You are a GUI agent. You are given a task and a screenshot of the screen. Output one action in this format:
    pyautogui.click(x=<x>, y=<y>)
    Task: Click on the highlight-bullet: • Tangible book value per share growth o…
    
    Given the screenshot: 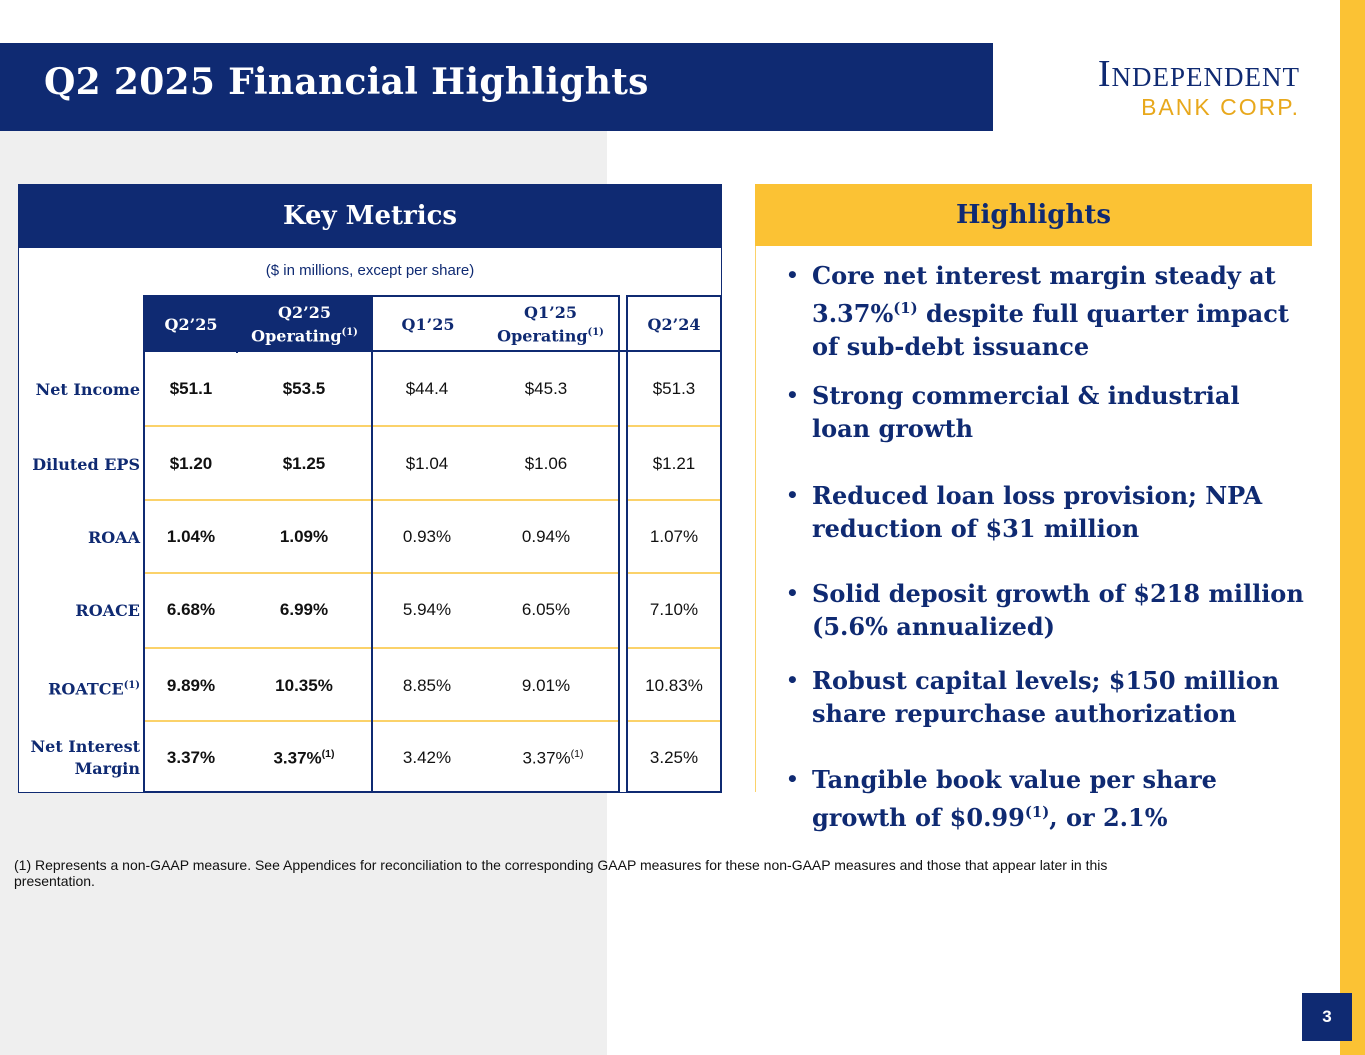 What is the action you would take?
    pyautogui.click(x=1001, y=798)
    